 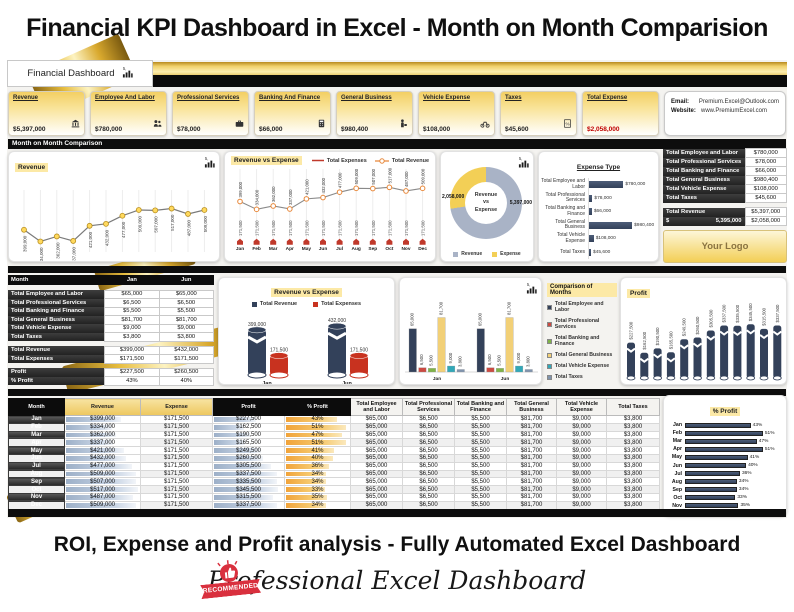 What do you see at coordinates (644, 384) in the screenshot?
I see `svg-text: Feb` at bounding box center [644, 384].